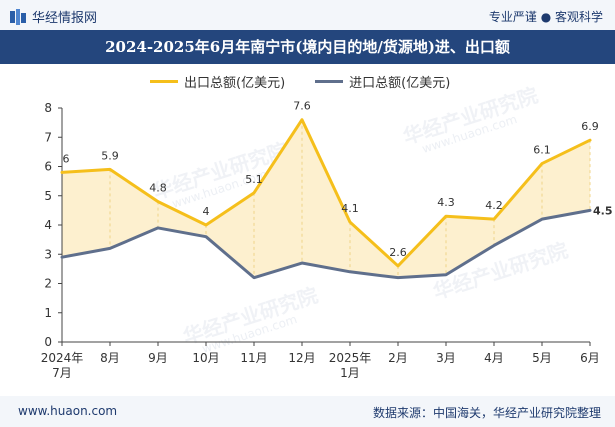  Describe the element at coordinates (62, 358) in the screenshot. I see `x-tick-label: 2024年` at that location.